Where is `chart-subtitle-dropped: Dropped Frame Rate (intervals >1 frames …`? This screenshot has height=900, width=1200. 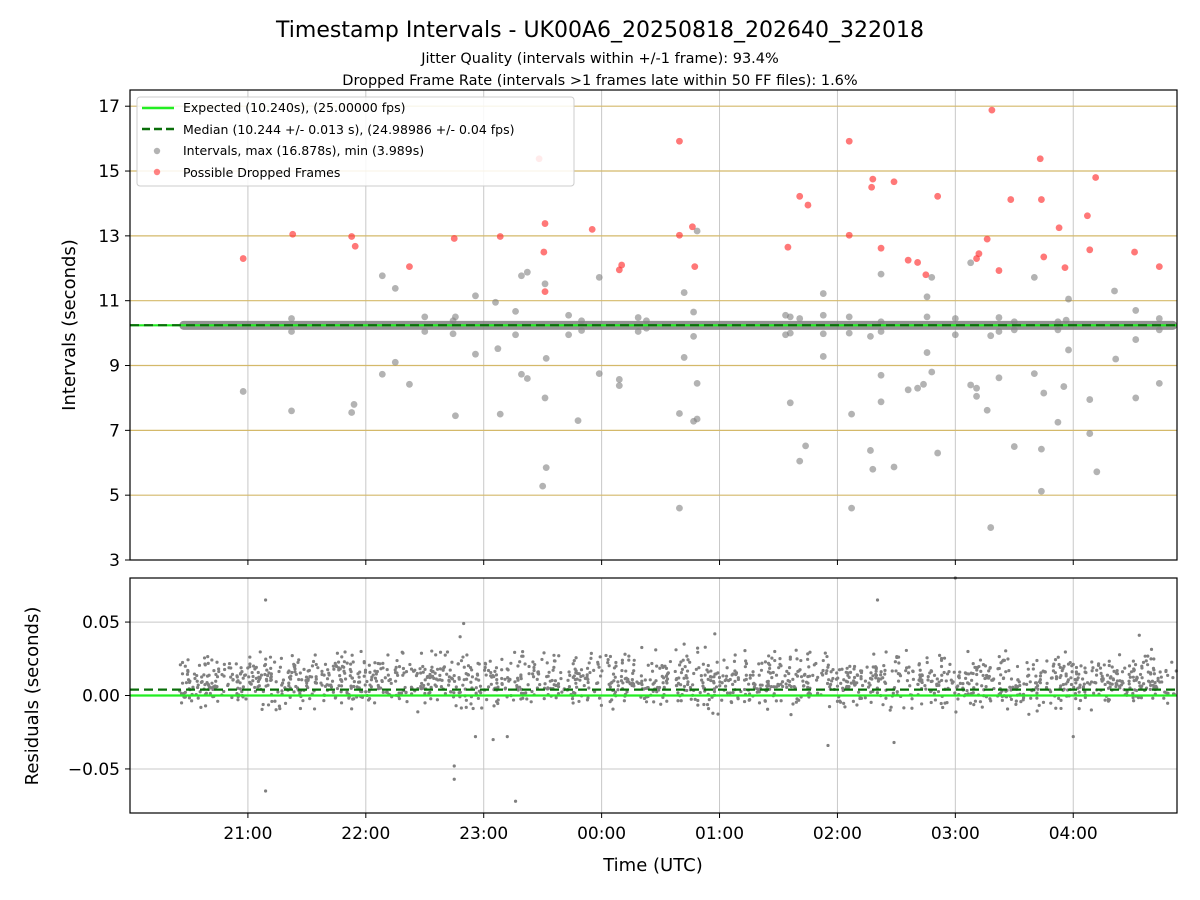 chart-subtitle-dropped: Dropped Frame Rate (intervals >1 frames … is located at coordinates (599, 81).